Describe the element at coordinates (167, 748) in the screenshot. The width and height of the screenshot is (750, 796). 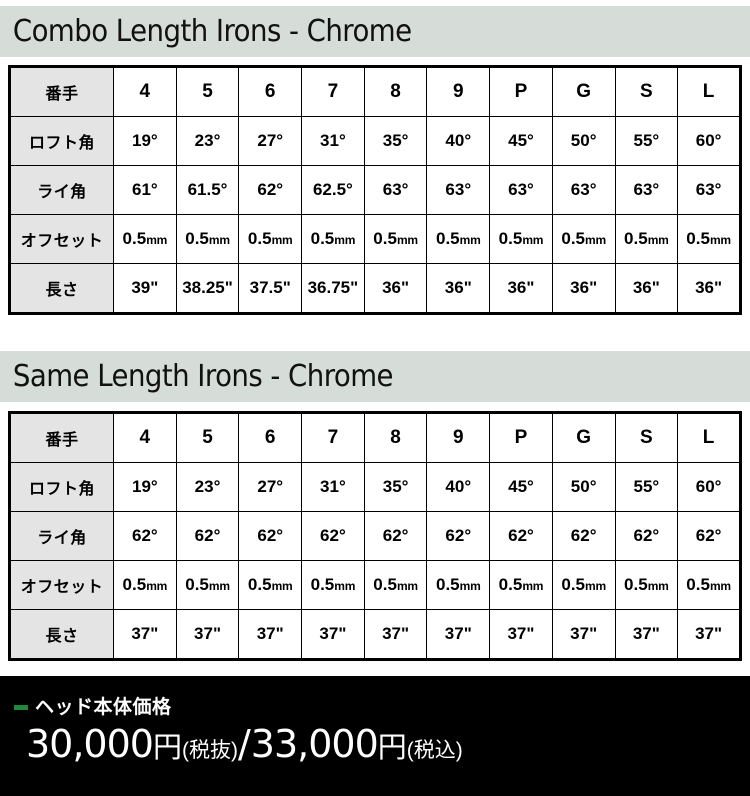
I see `price-excl-tax-yen: 円` at that location.